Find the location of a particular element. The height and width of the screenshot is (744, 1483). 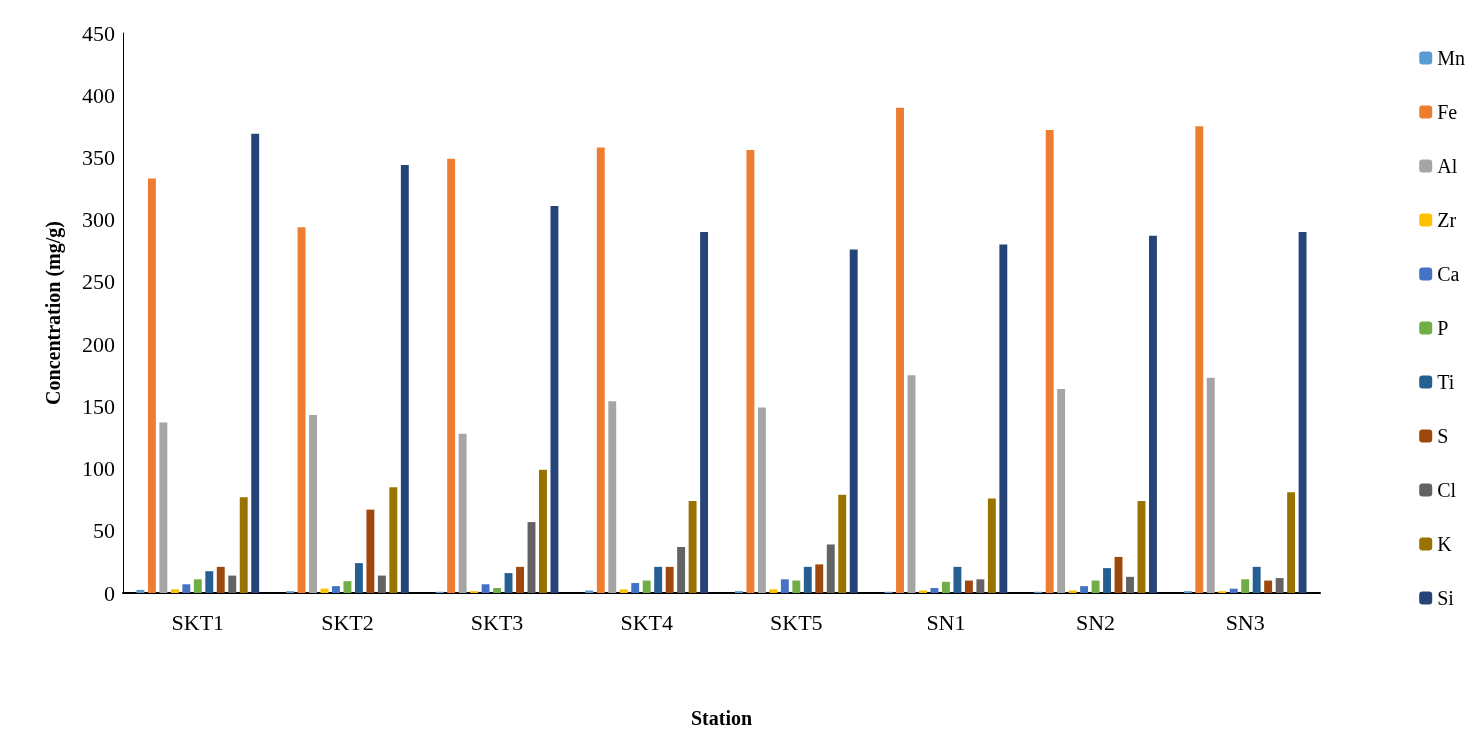

legend-label: Ca is located at coordinates (1448, 274).